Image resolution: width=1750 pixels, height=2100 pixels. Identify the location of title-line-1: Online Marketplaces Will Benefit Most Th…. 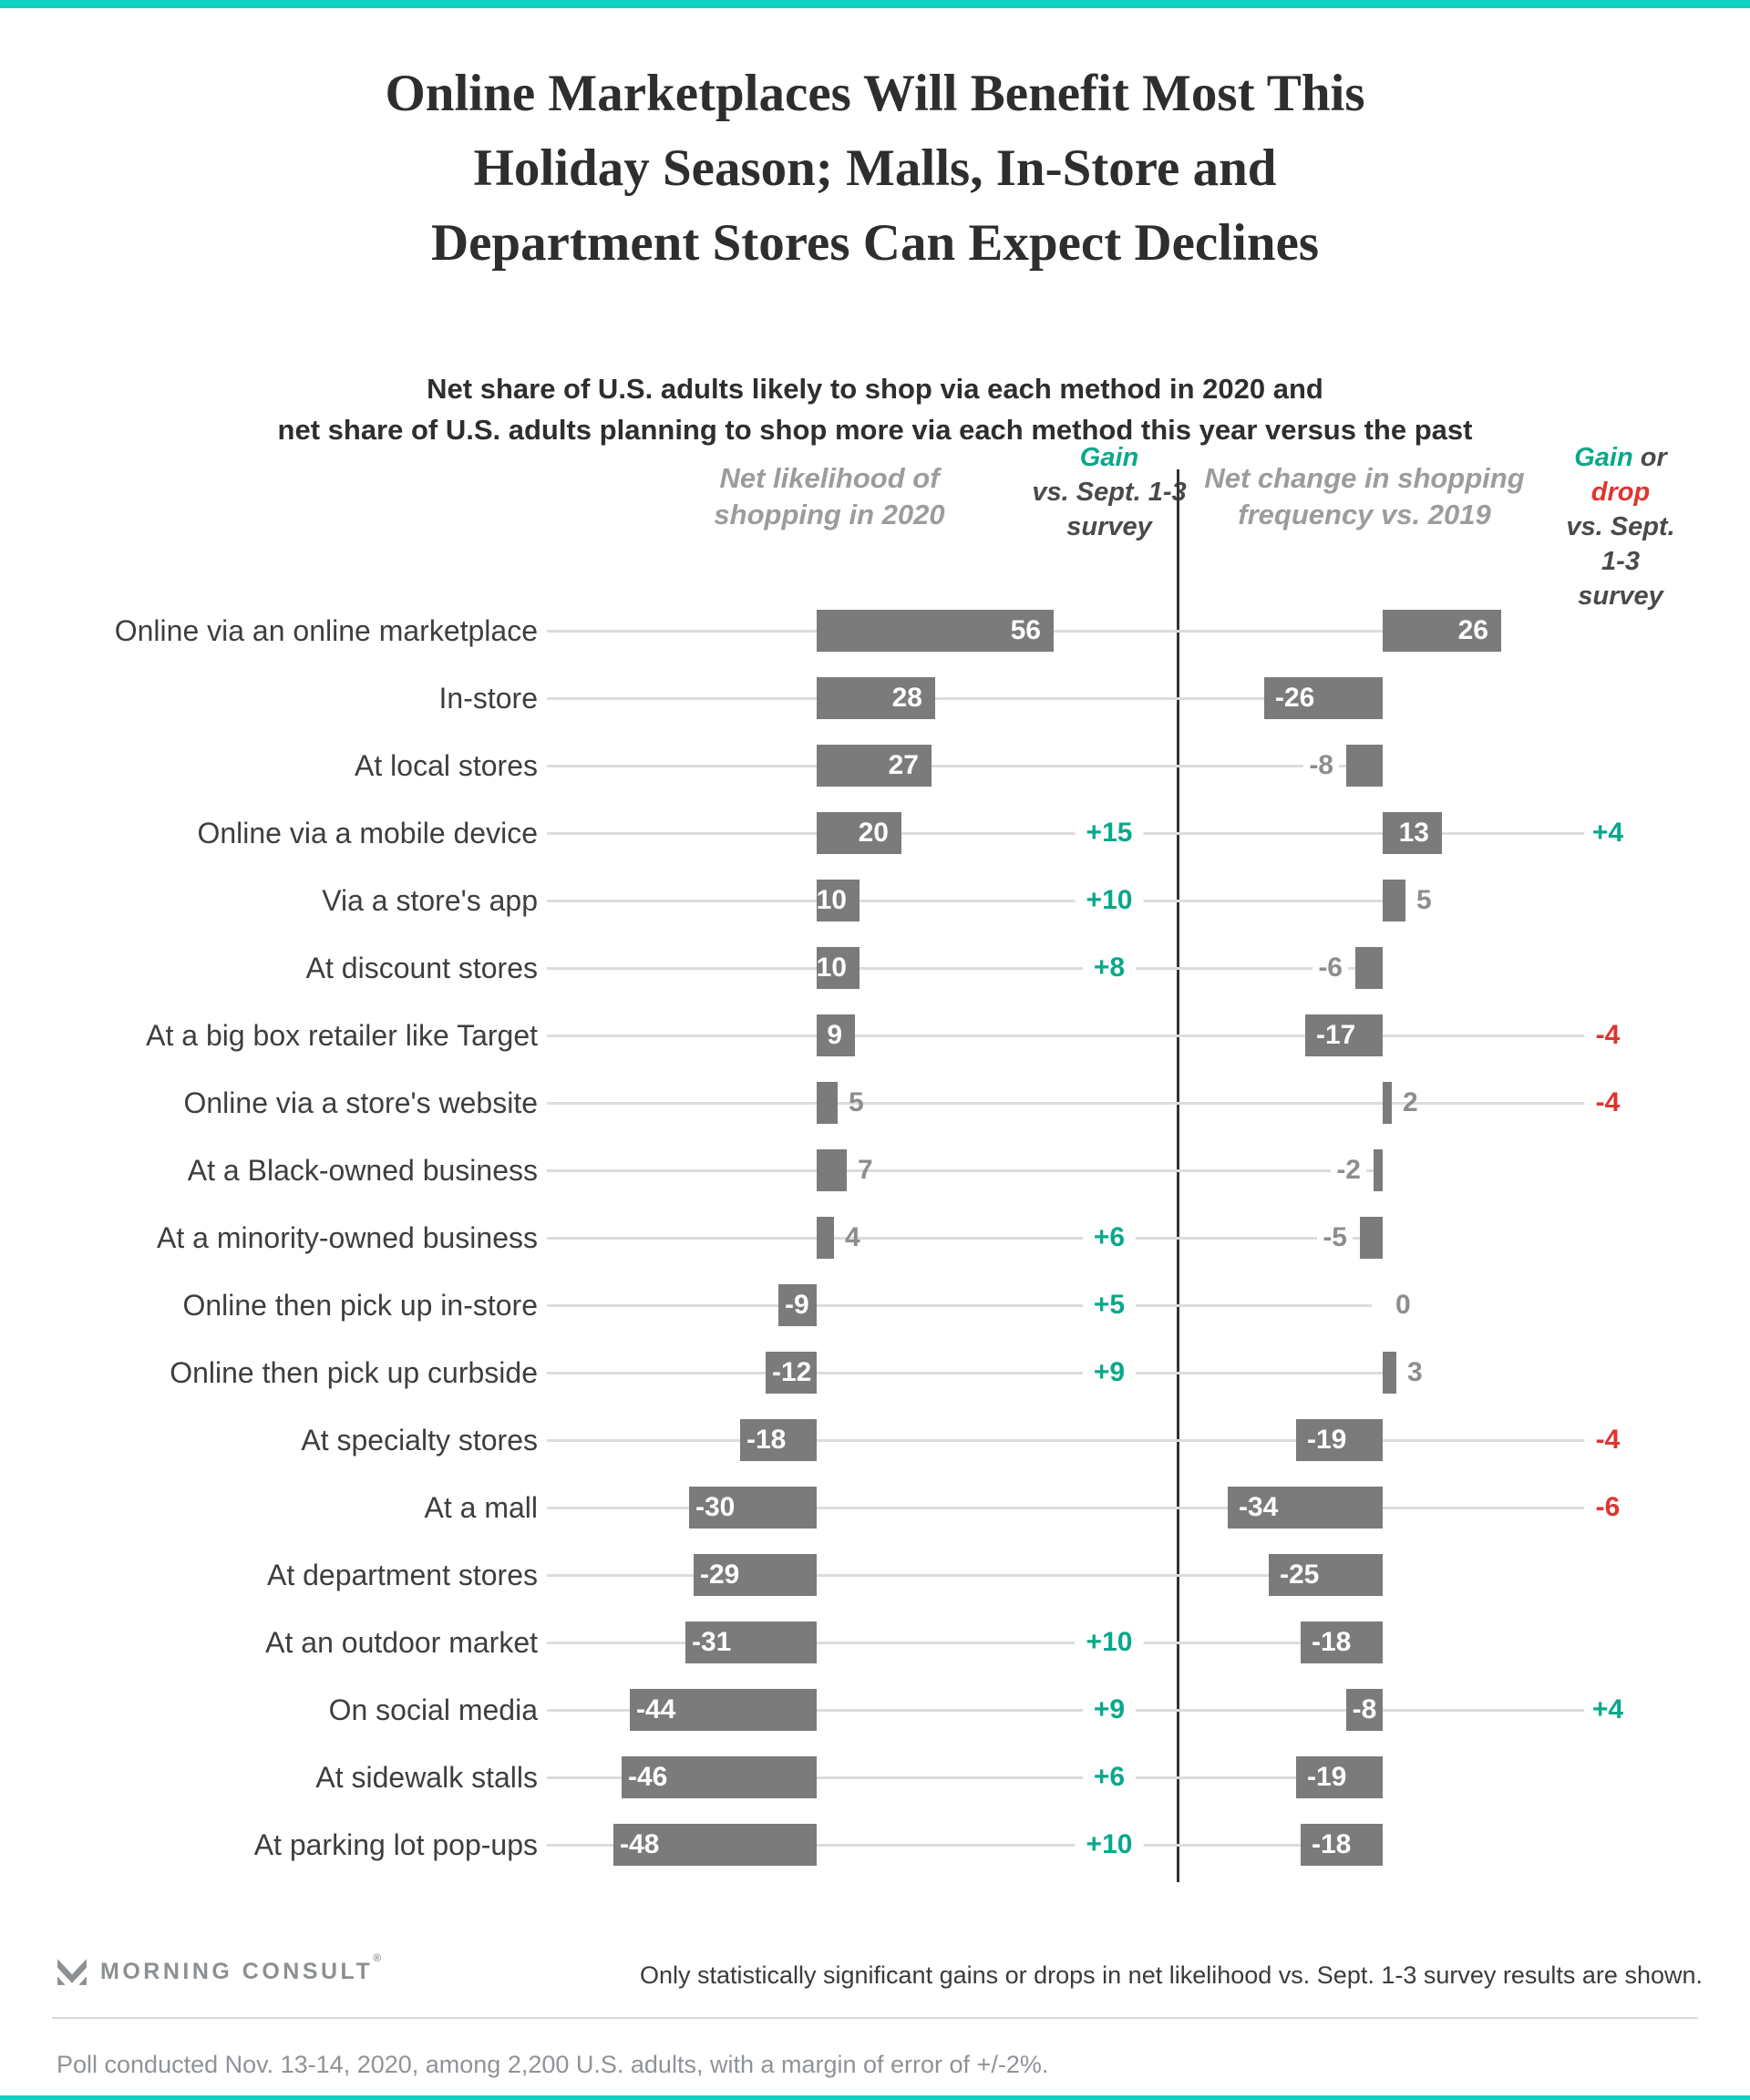
(875, 94).